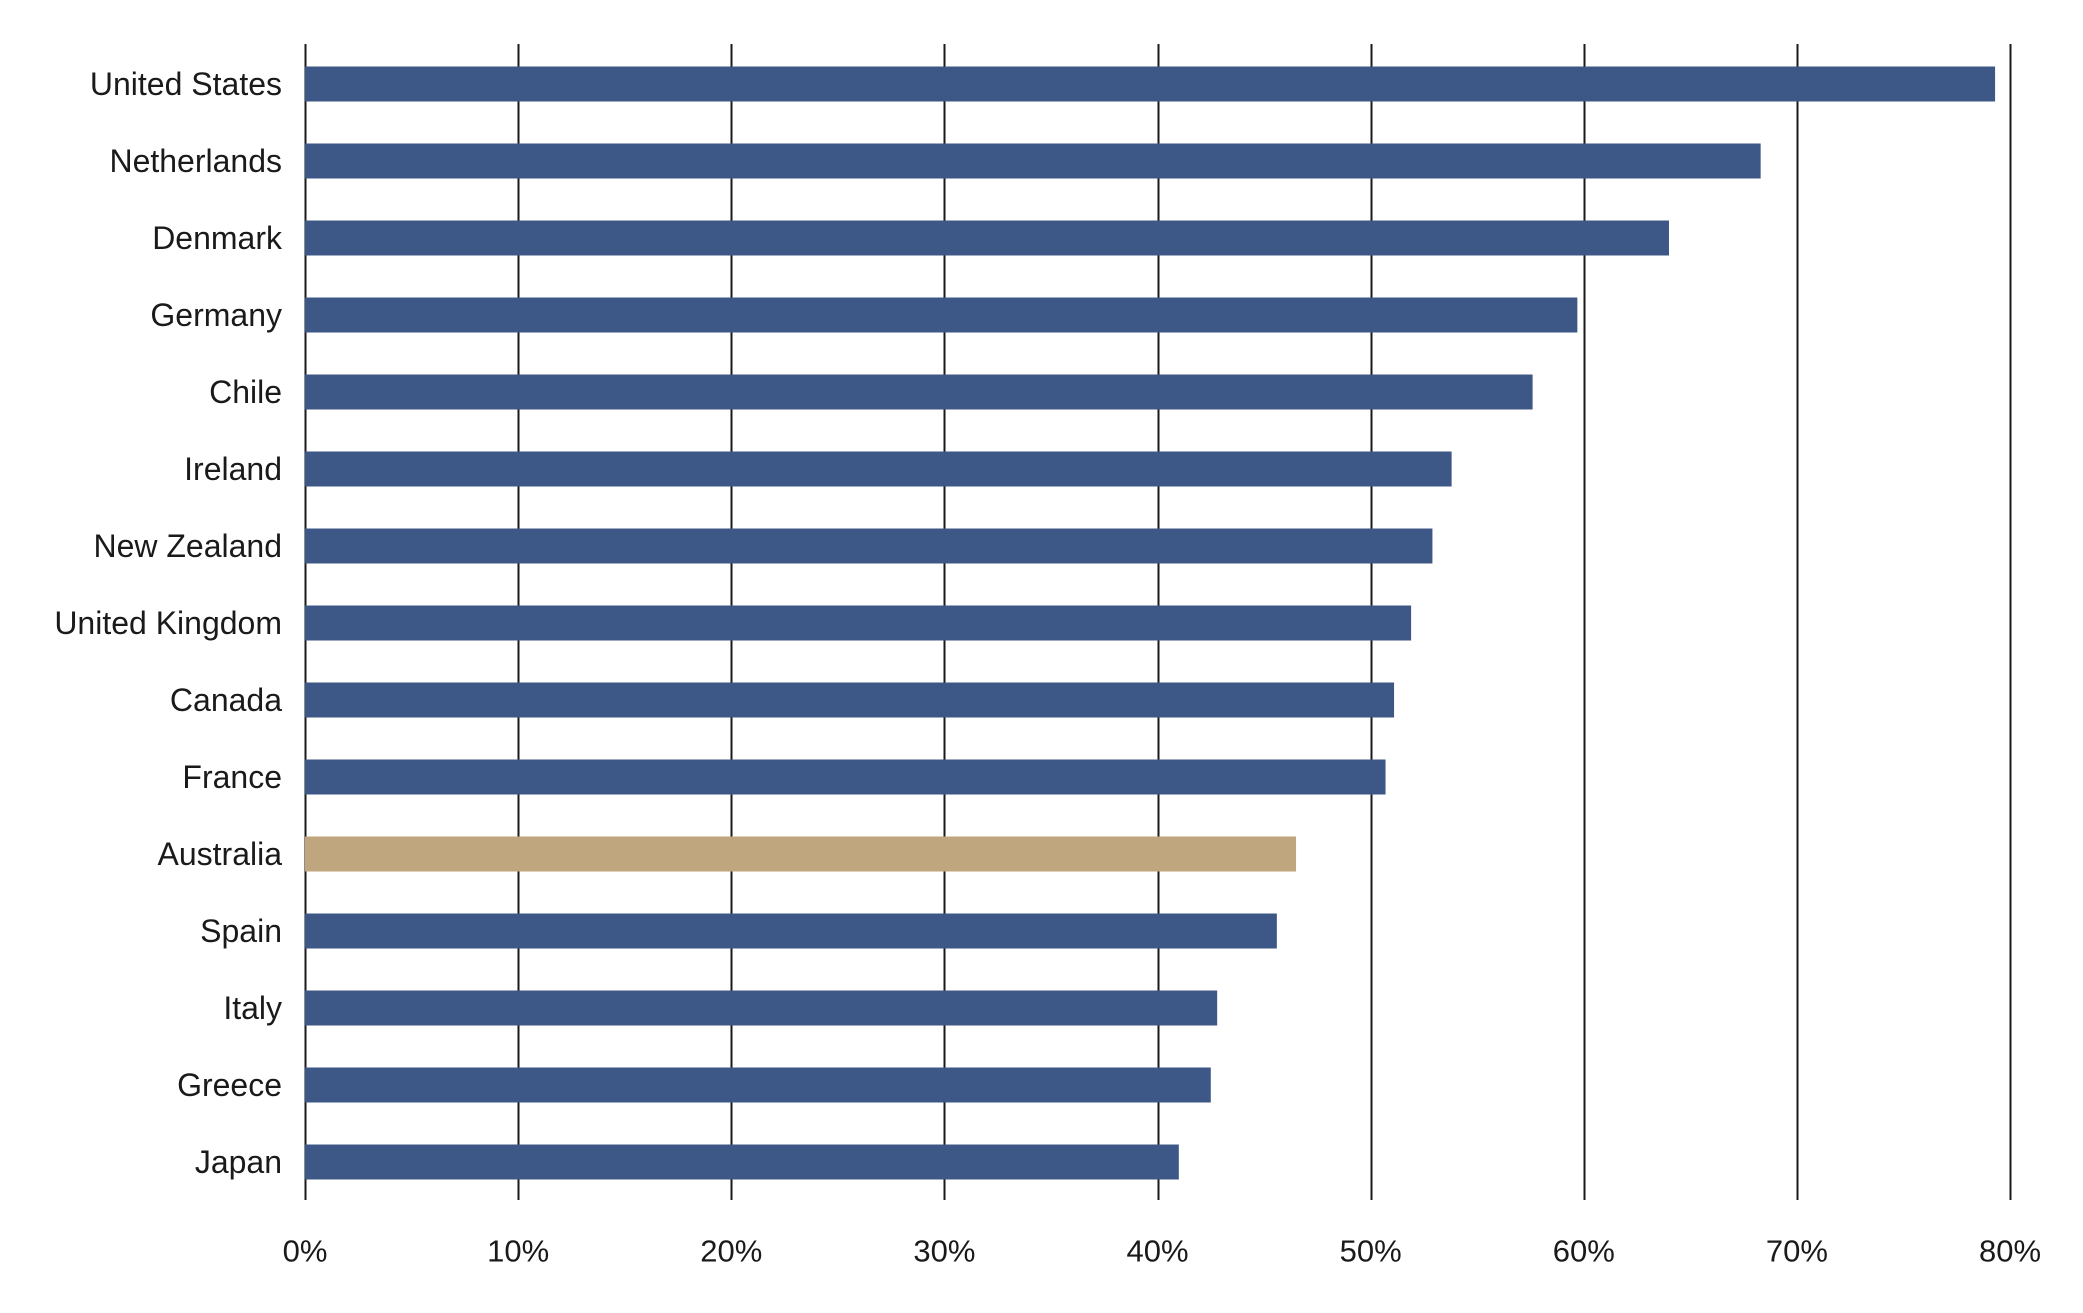 The image size is (2083, 1313). Describe the element at coordinates (186, 84) in the screenshot. I see `category-label-united-states: United States` at that location.